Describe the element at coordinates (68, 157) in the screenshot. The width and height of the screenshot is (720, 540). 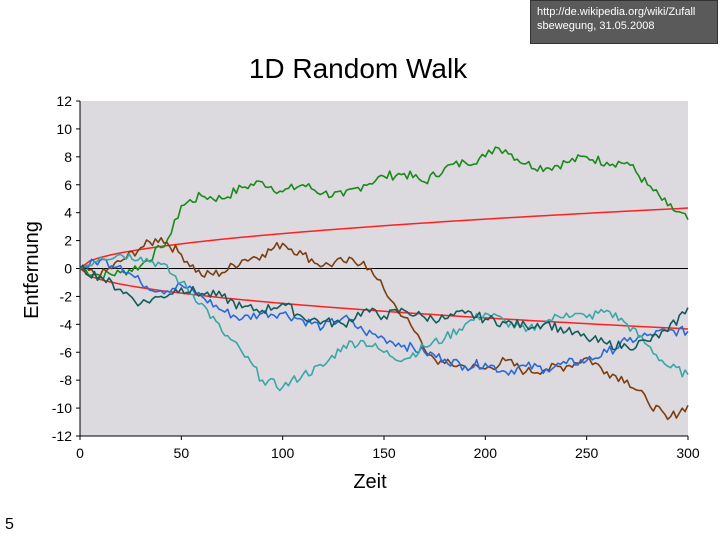
I see `y-tick-label: 8` at that location.